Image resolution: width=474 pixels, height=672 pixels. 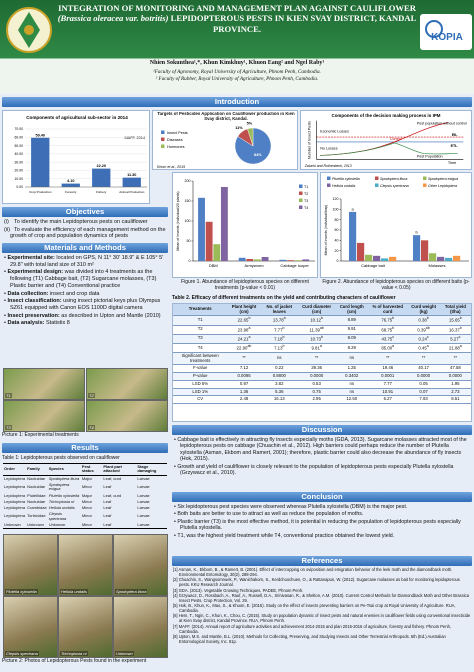 I want to click on cell-value: LSD 1%, so click(x=200, y=391).